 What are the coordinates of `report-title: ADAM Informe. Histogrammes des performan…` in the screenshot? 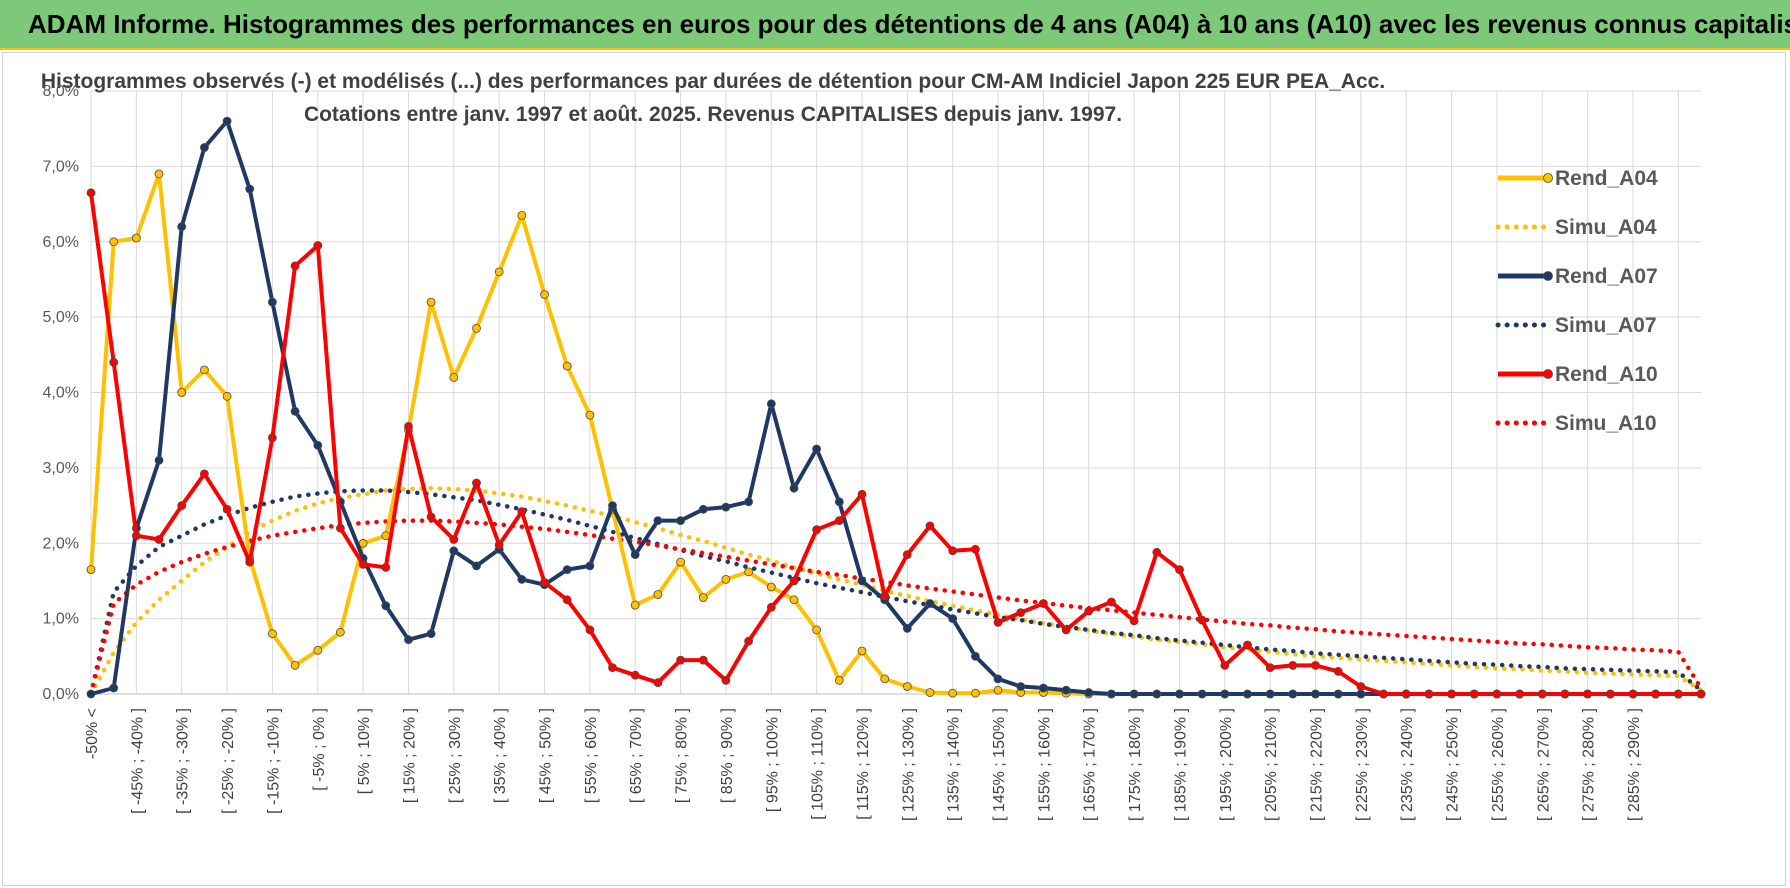 It's located at (909, 24).